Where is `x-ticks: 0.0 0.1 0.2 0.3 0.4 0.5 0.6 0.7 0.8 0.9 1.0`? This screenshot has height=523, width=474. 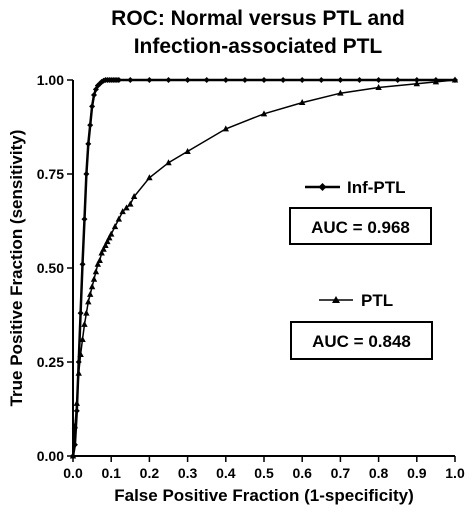
x-ticks: 0.0 0.1 0.2 0.3 0.4 0.5 0.6 0.7 0.8 0.9 1.0 is located at coordinates (264, 468).